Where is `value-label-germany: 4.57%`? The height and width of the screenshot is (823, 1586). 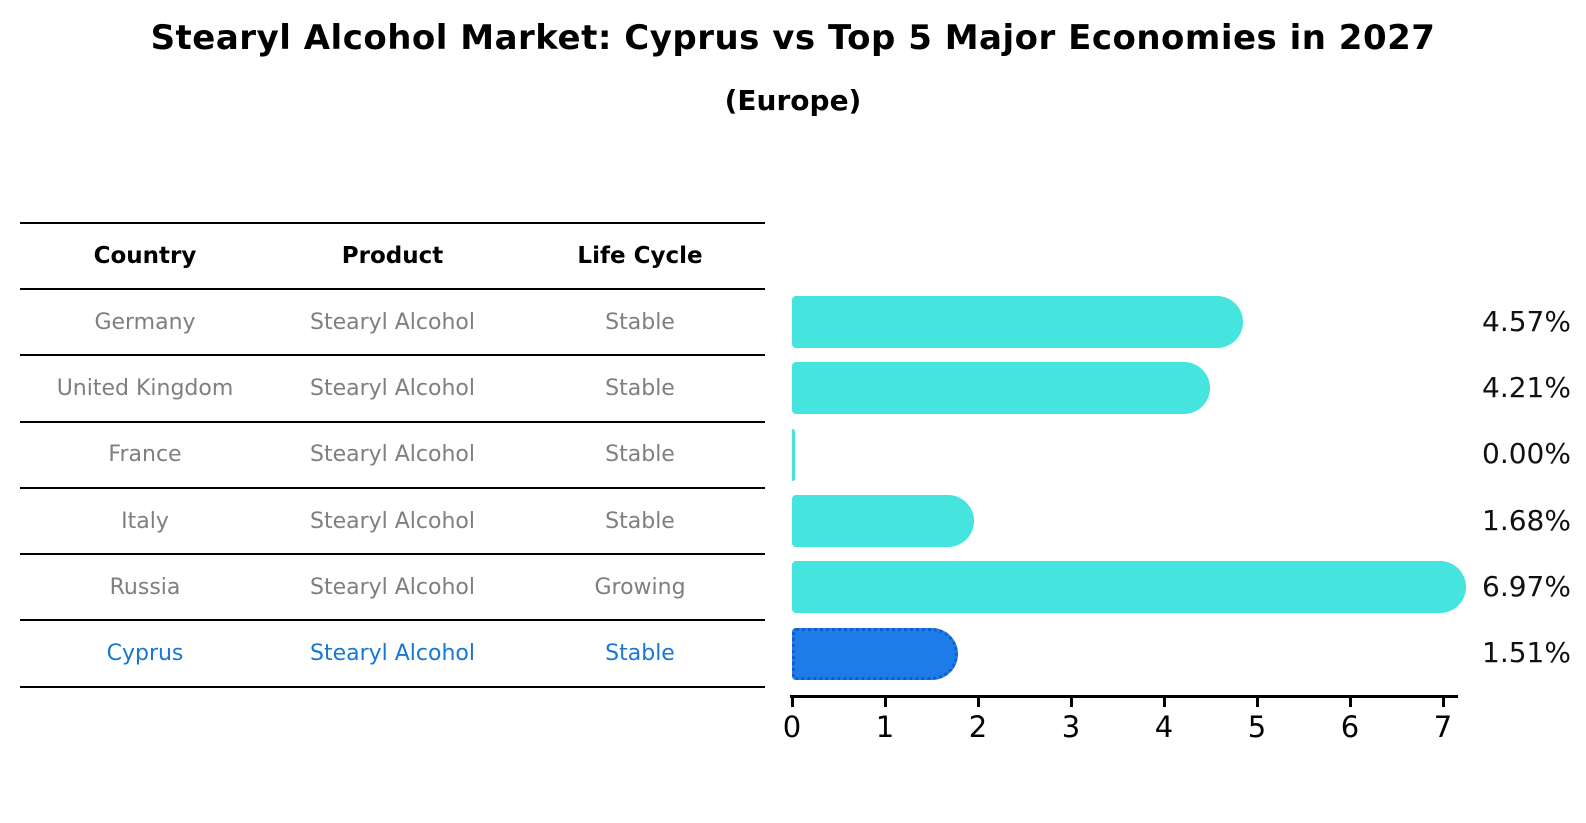
value-label-germany: 4.57% is located at coordinates (1526, 321).